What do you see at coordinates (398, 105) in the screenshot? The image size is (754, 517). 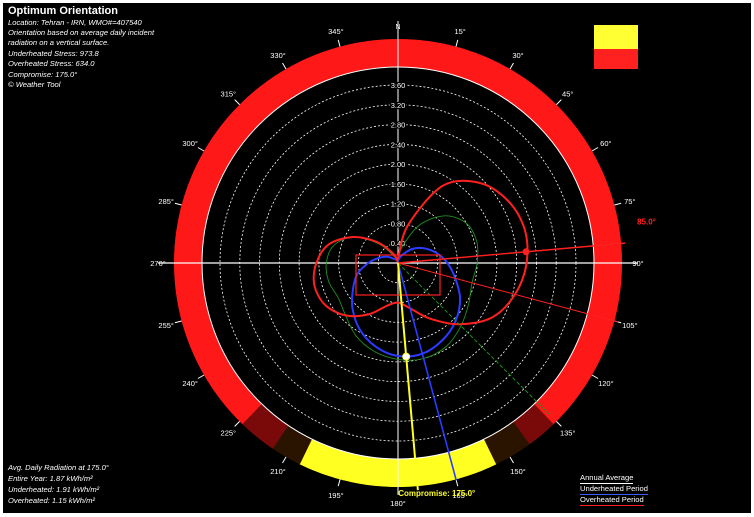 I see `radial-tick-label: 3.20` at bounding box center [398, 105].